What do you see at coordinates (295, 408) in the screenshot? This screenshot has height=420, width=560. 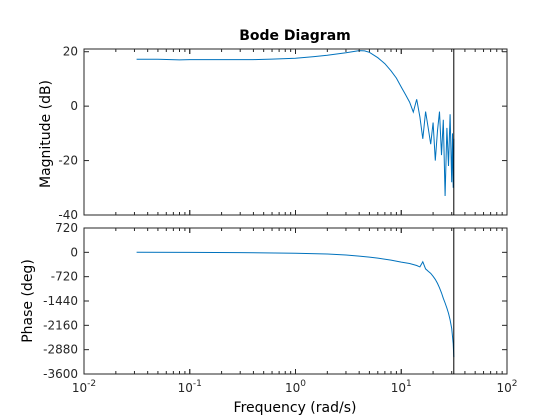 I see `frequency-axis-label: Frequency (rad/s)` at bounding box center [295, 408].